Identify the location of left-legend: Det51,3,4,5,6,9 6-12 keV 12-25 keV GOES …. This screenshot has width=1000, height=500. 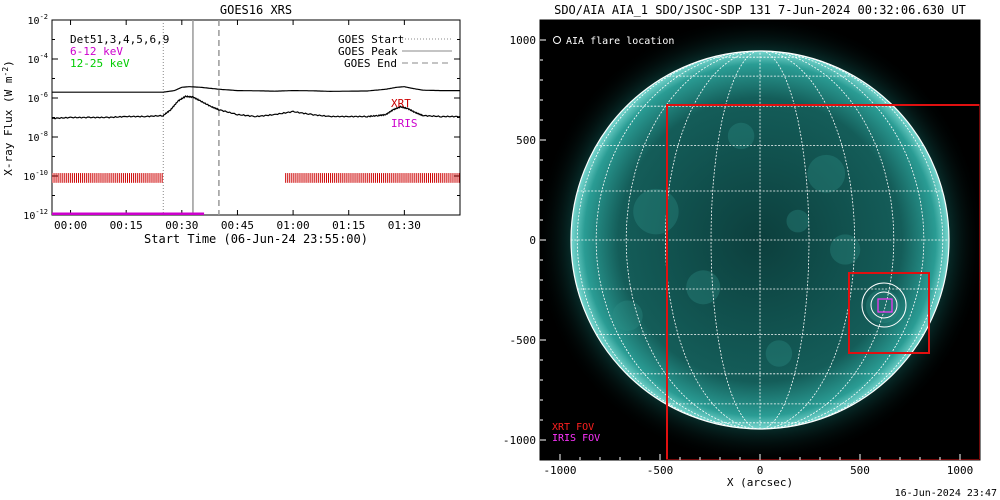
(261, 81).